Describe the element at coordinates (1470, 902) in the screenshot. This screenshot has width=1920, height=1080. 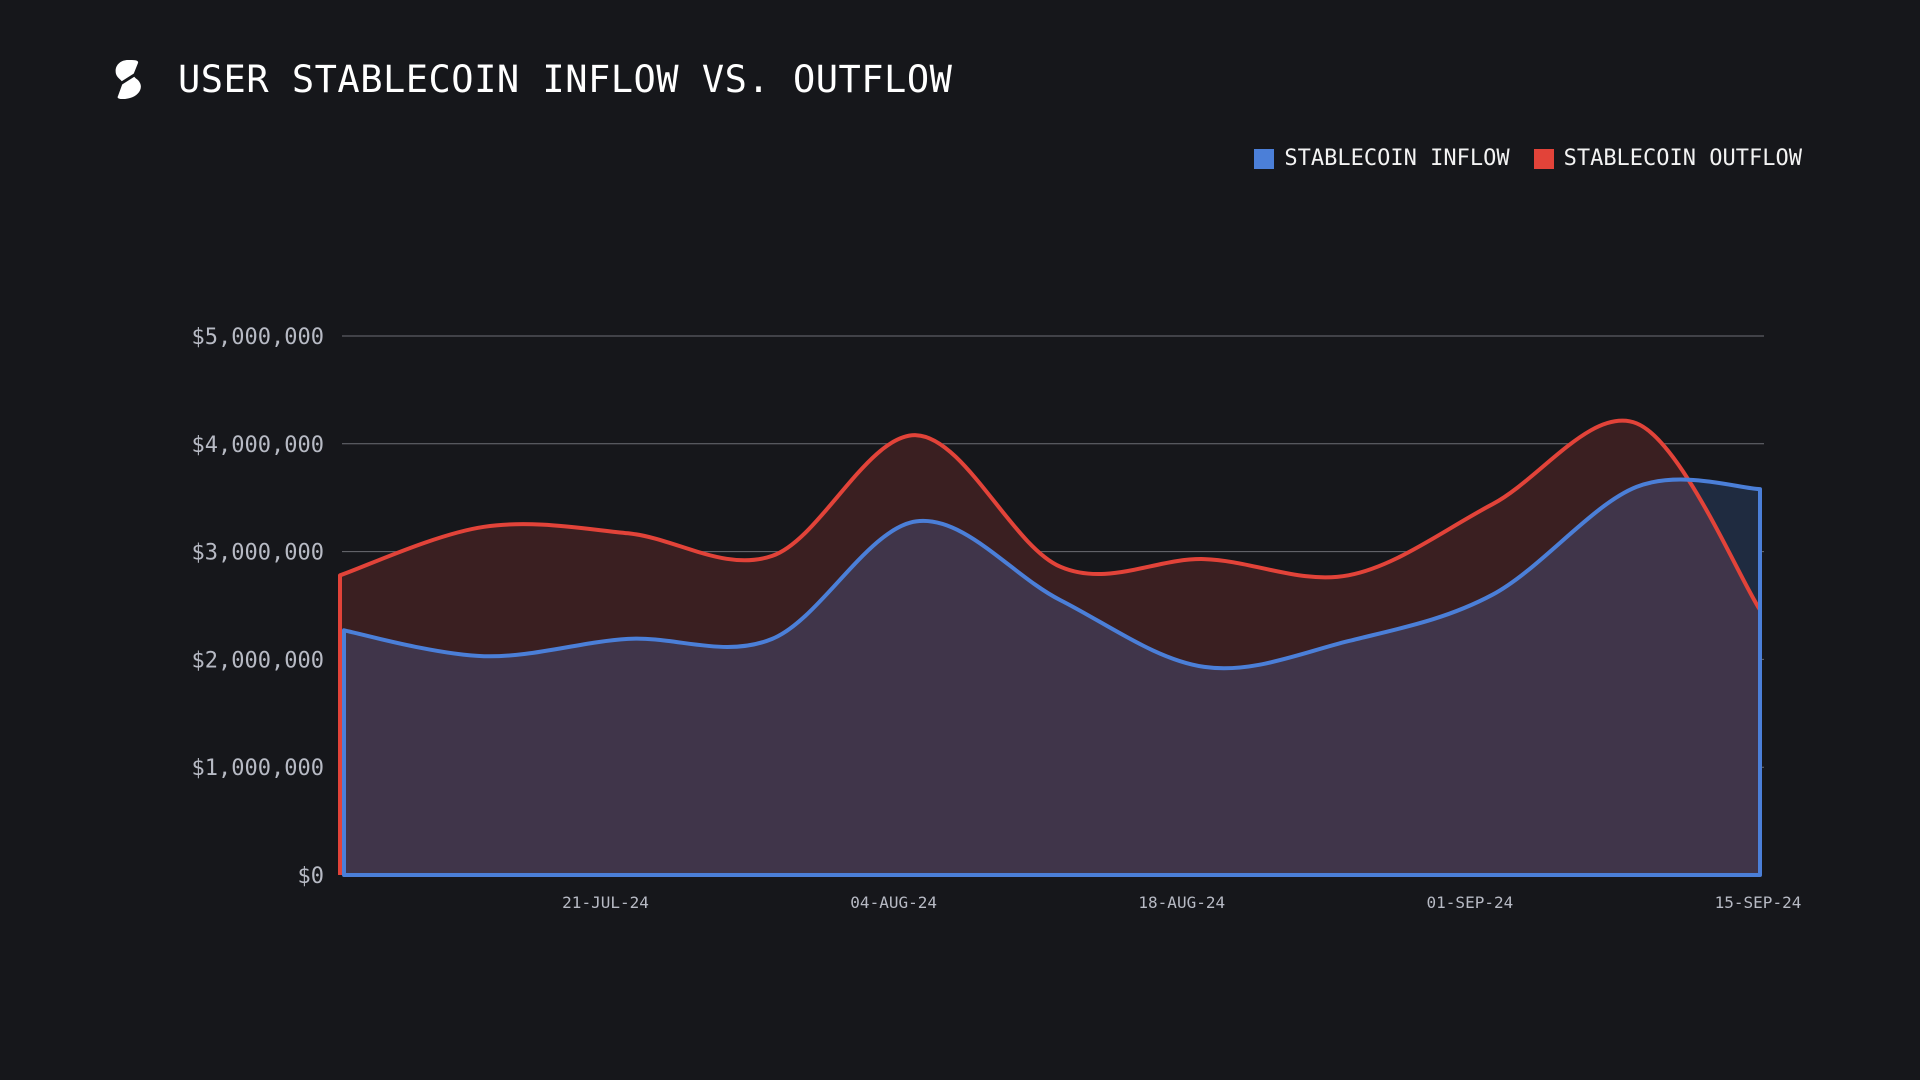
I see `x-tick-label: 01-SEP-24` at that location.